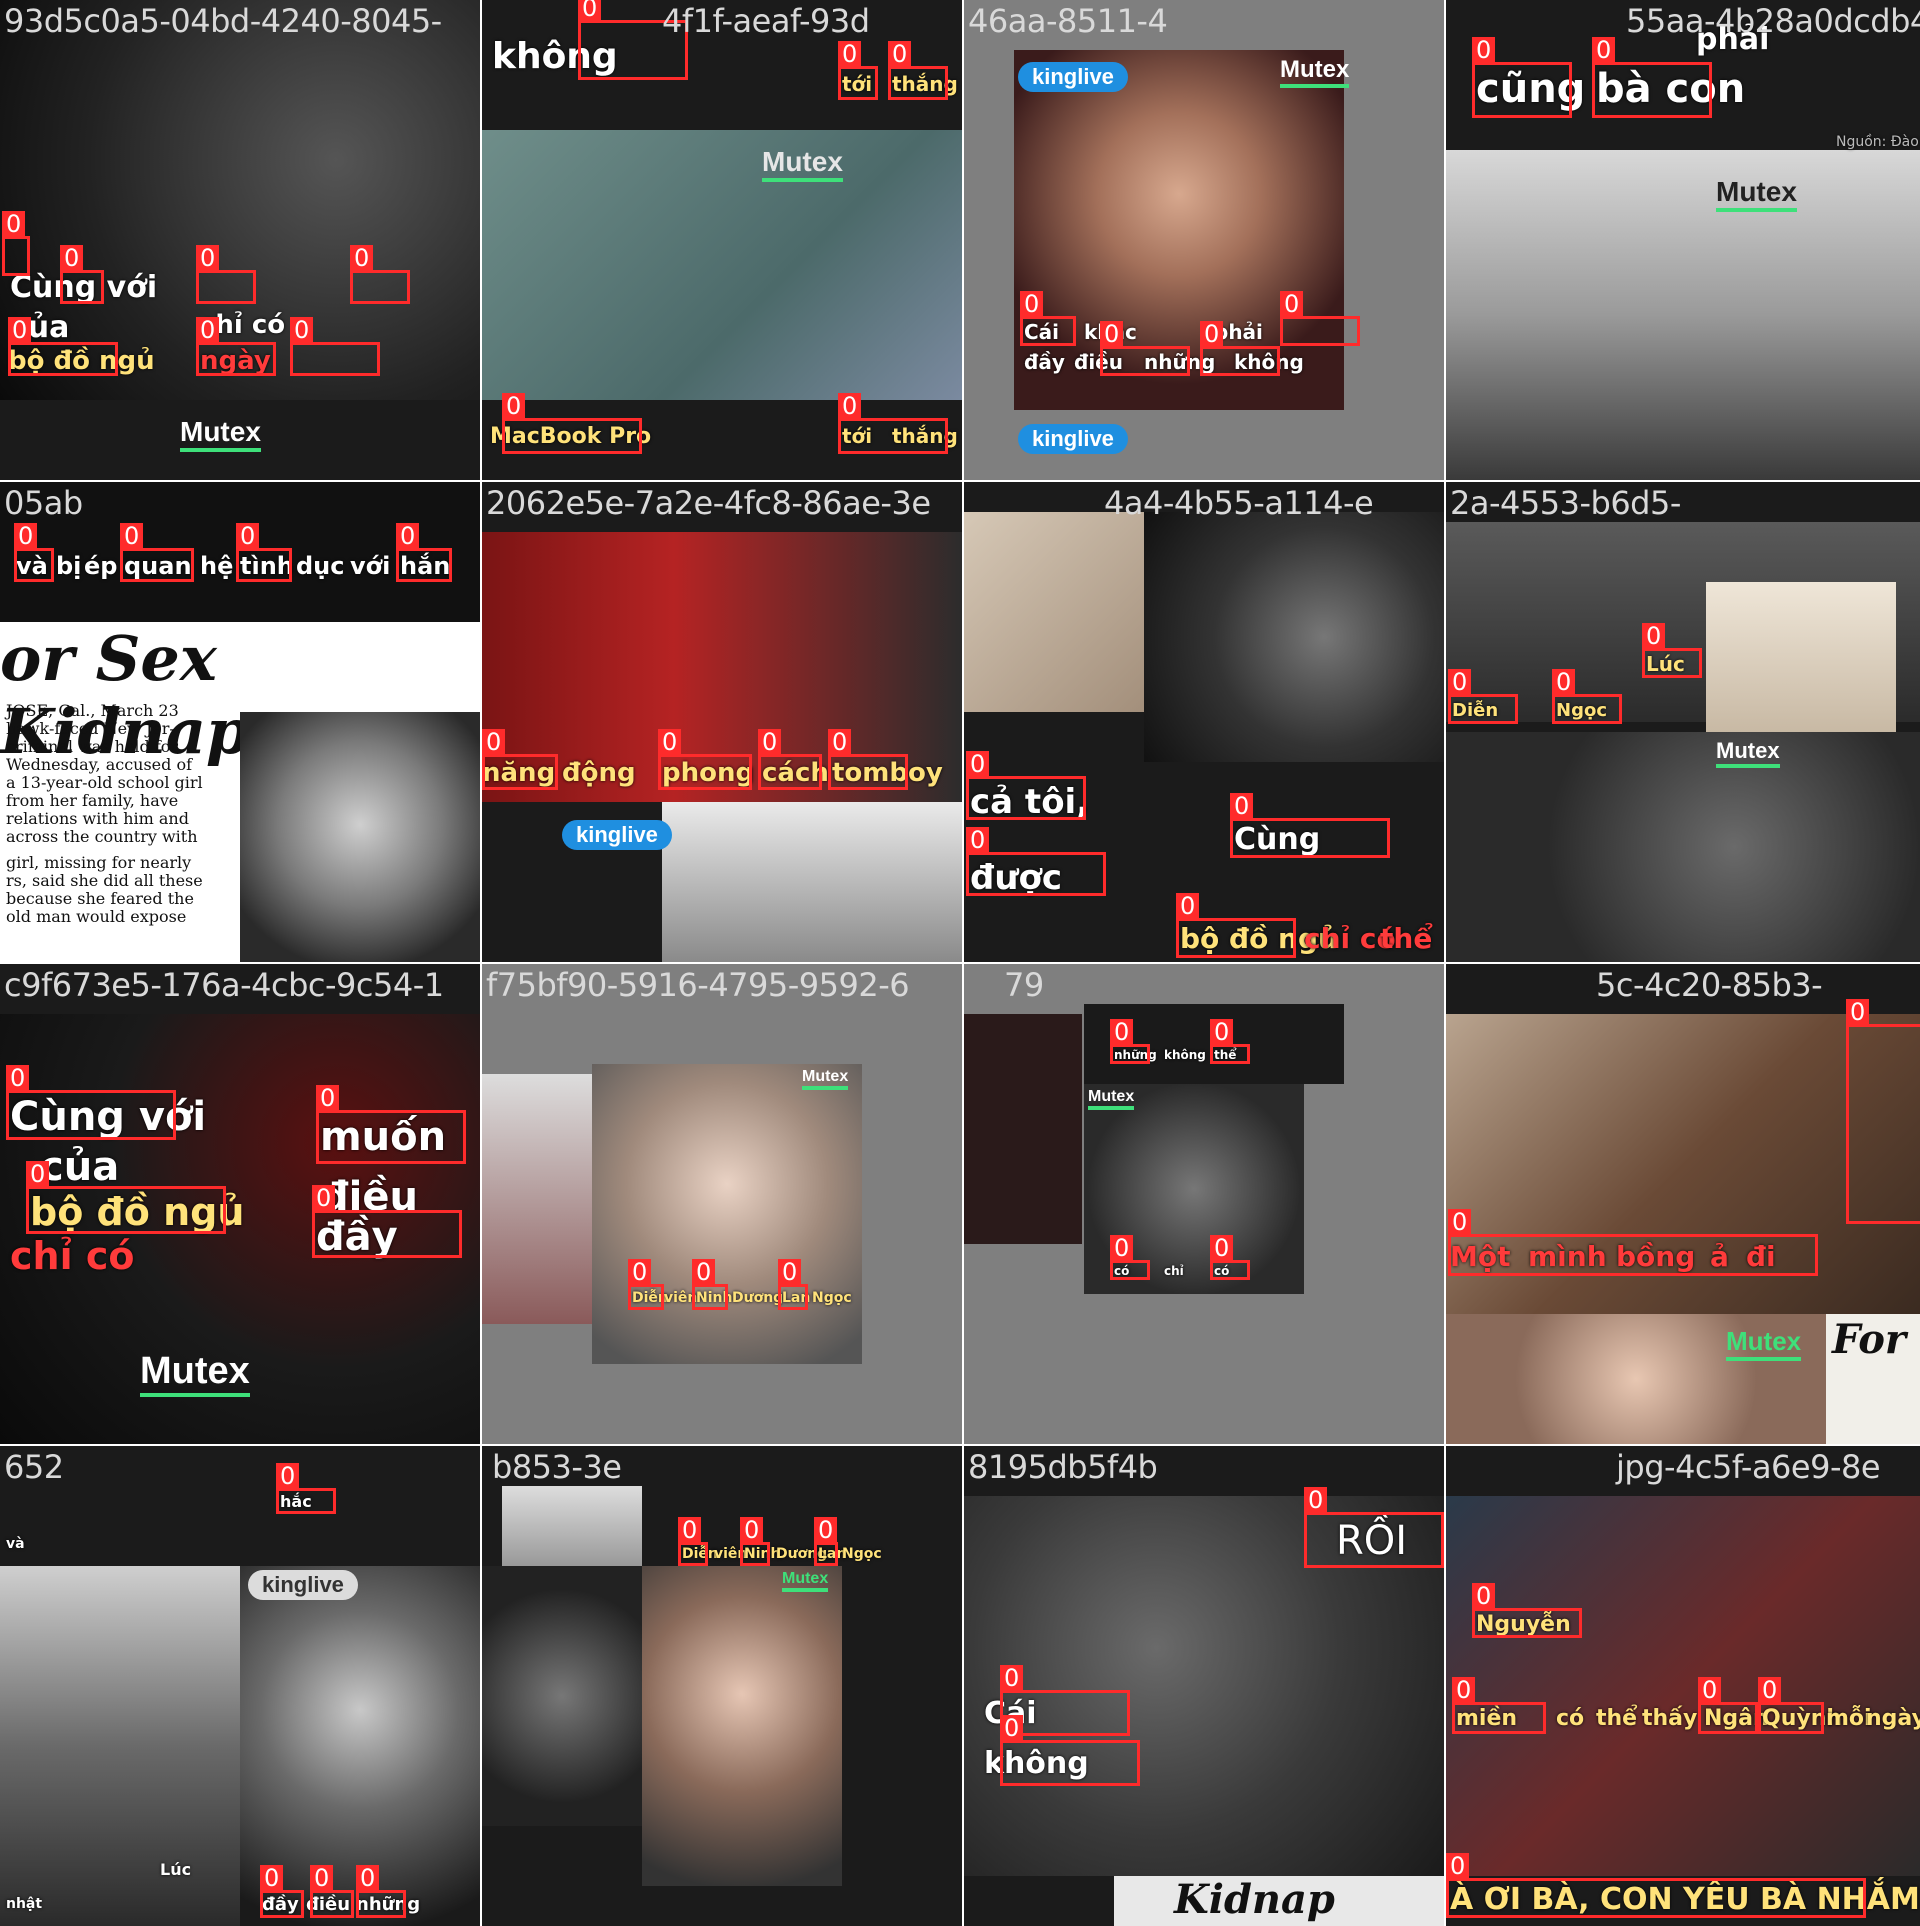 This screenshot has width=1920, height=1926. I want to click on caption: và, so click(15, 1544).